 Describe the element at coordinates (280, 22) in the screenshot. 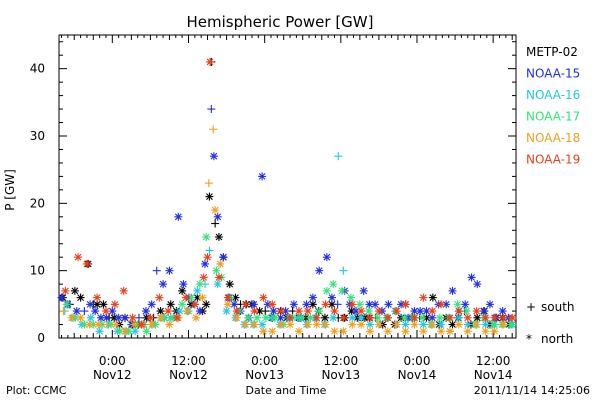

I see `chart-title: Hemispheric Power [GW]` at that location.